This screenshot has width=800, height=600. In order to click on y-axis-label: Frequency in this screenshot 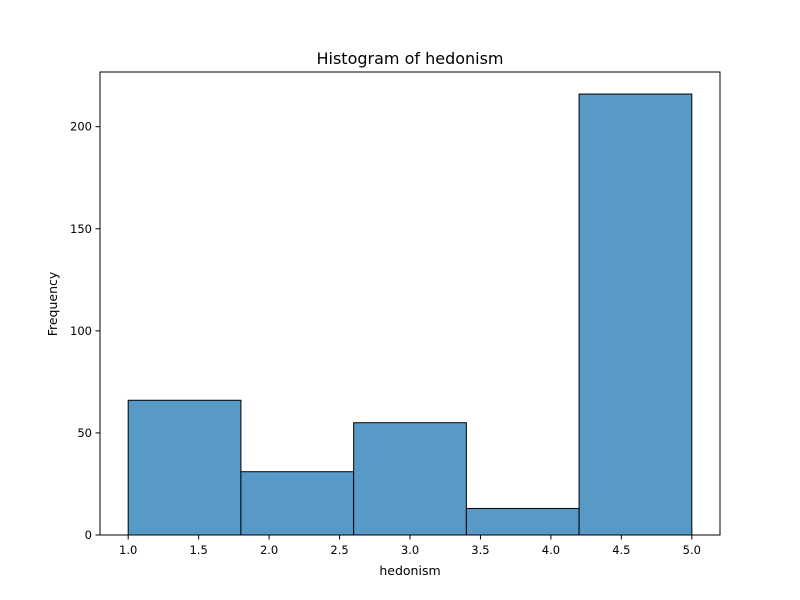, I will do `click(52, 303)`.